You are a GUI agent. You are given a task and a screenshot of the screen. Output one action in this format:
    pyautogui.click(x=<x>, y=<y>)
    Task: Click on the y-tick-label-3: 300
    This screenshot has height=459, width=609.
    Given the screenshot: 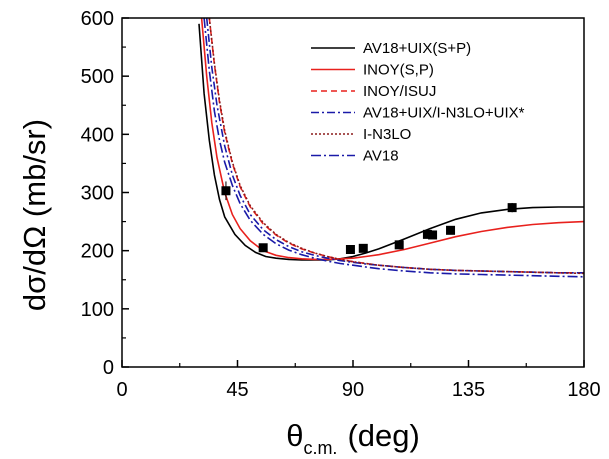 What is the action you would take?
    pyautogui.click(x=97, y=194)
    